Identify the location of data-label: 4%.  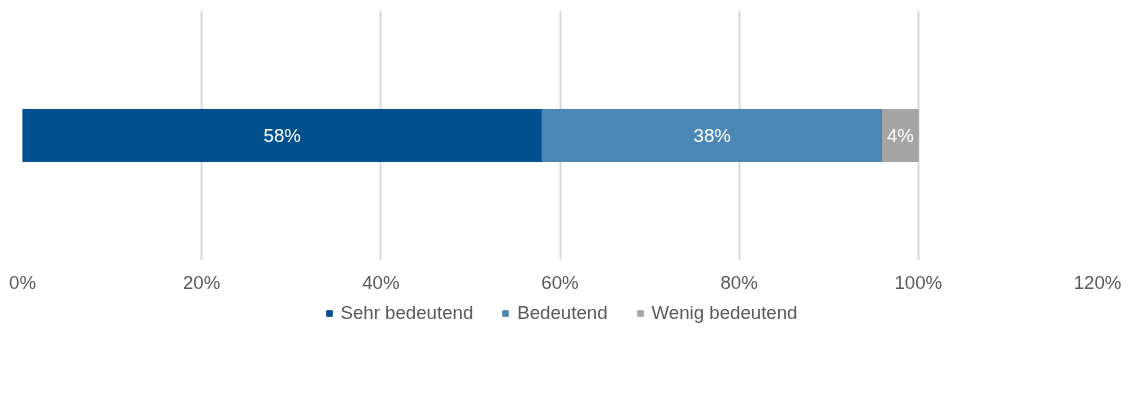
(900, 135).